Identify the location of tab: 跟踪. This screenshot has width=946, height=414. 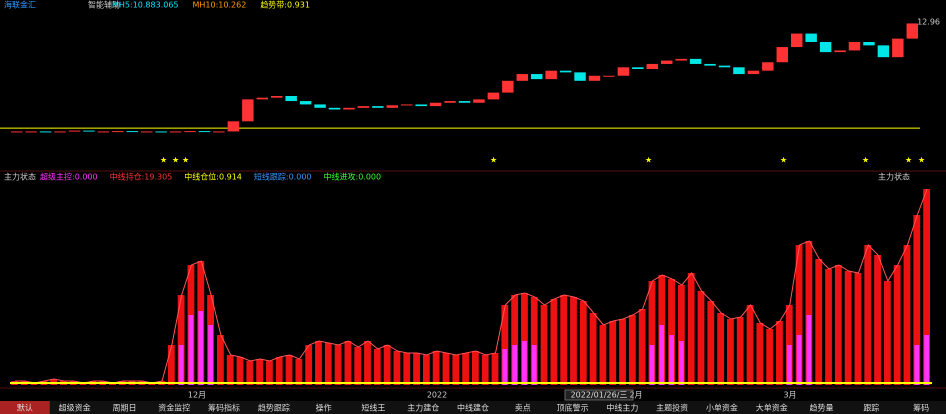
(871, 408).